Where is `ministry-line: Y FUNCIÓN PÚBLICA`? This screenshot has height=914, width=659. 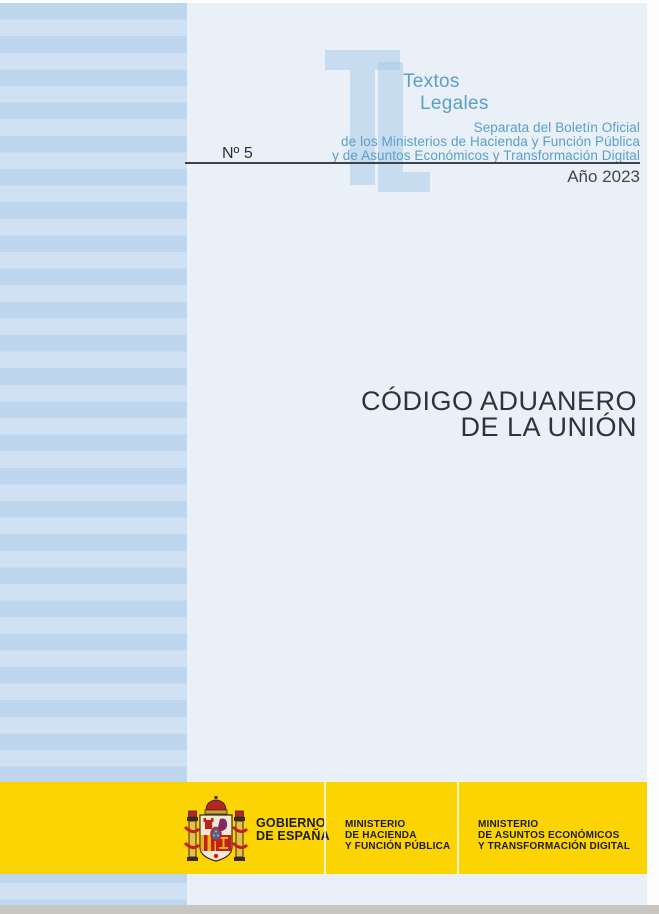 ministry-line: Y FUNCIÓN PÚBLICA is located at coordinates (398, 846).